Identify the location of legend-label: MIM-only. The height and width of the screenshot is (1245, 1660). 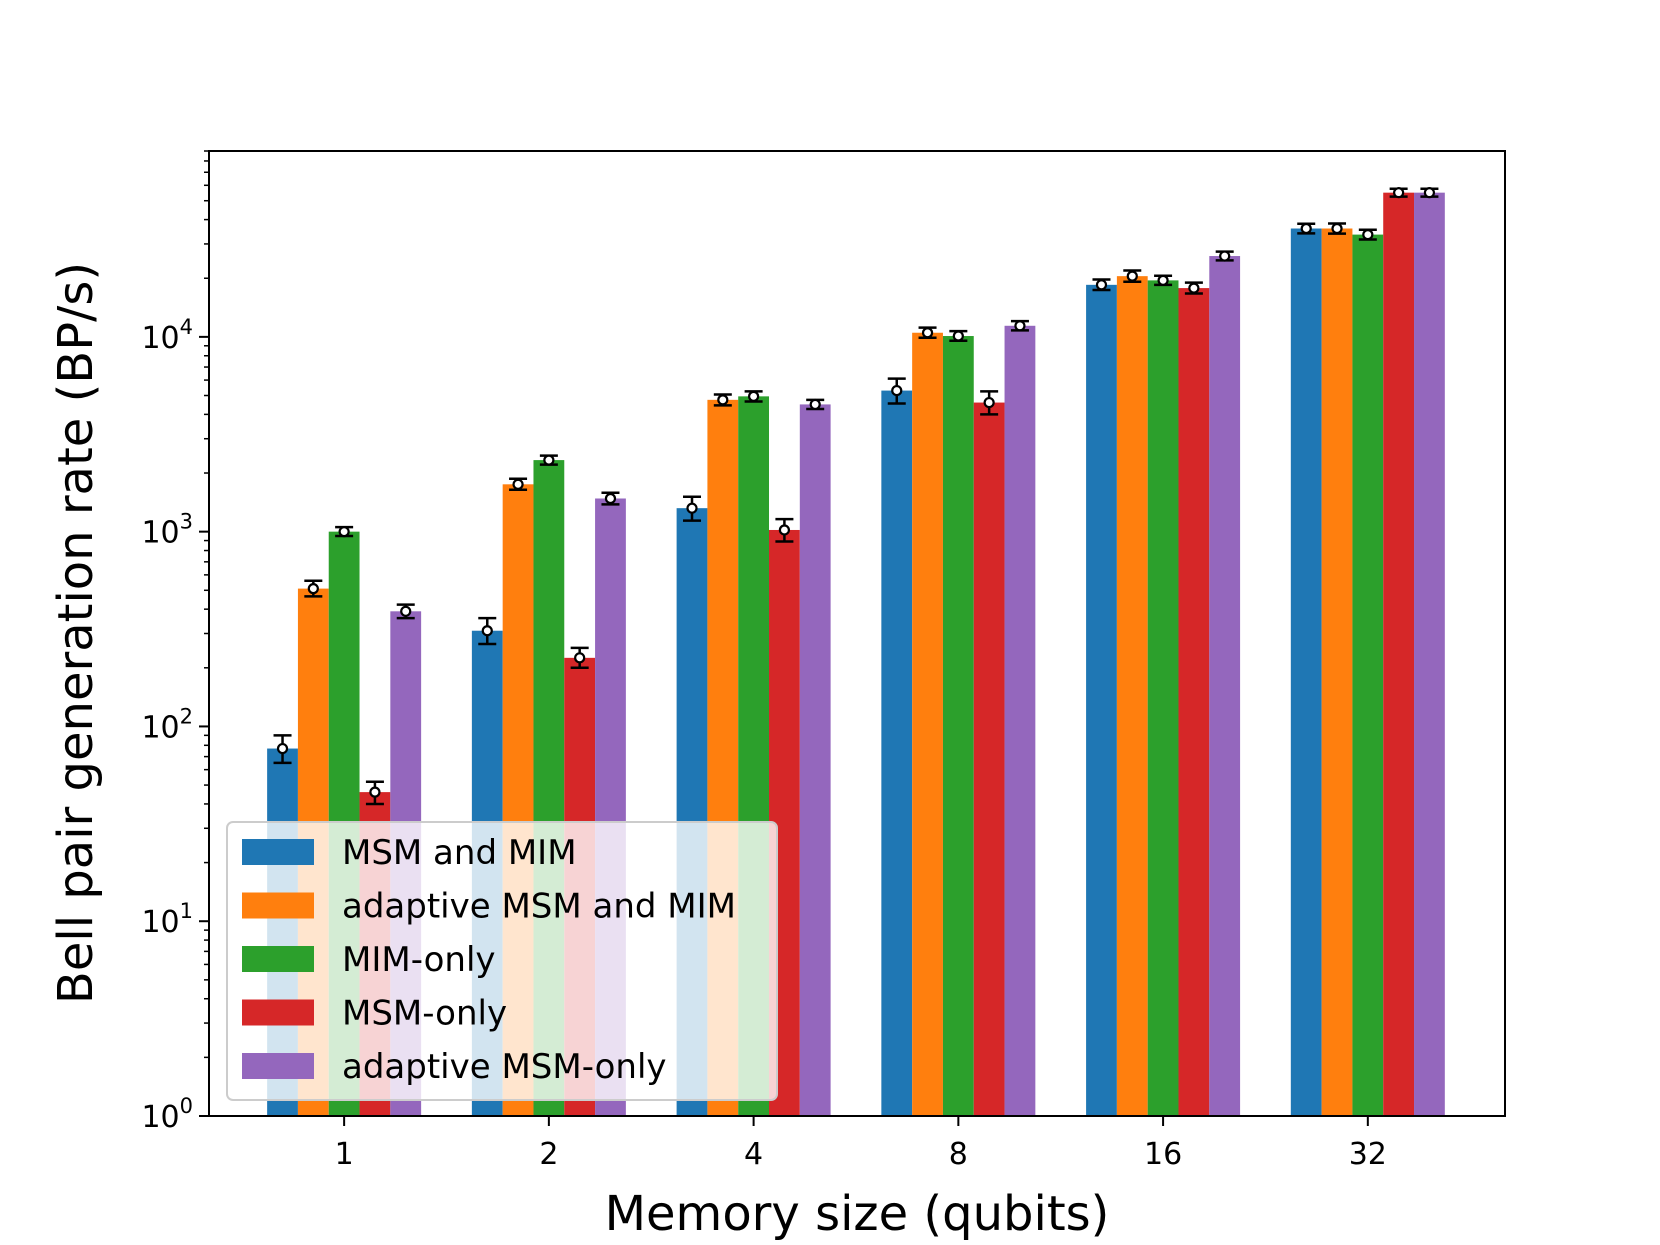
(419, 960).